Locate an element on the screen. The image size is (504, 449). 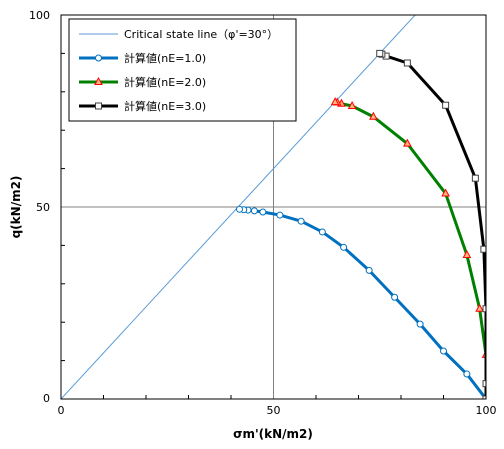
y-tick-label: 0 is located at coordinates (46, 398).